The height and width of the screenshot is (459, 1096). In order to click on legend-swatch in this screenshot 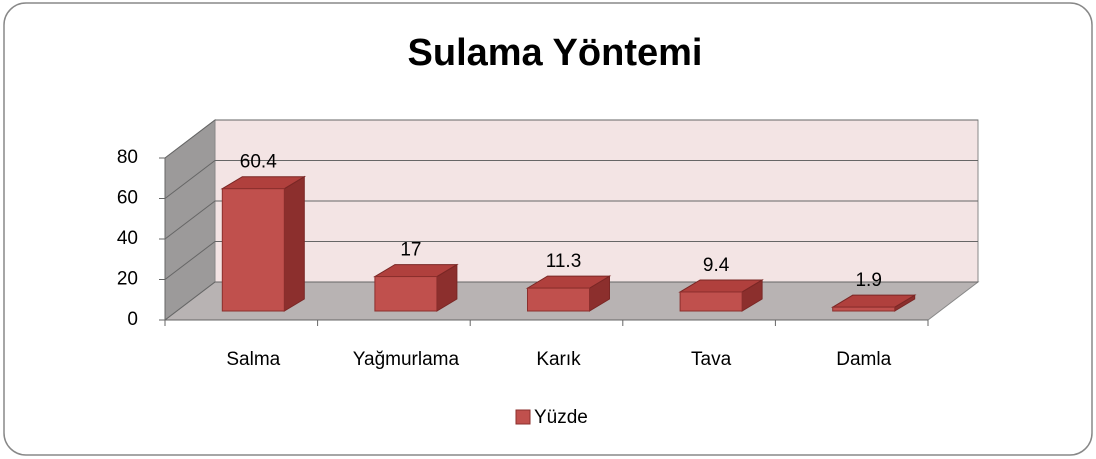, I will do `click(523, 417)`.